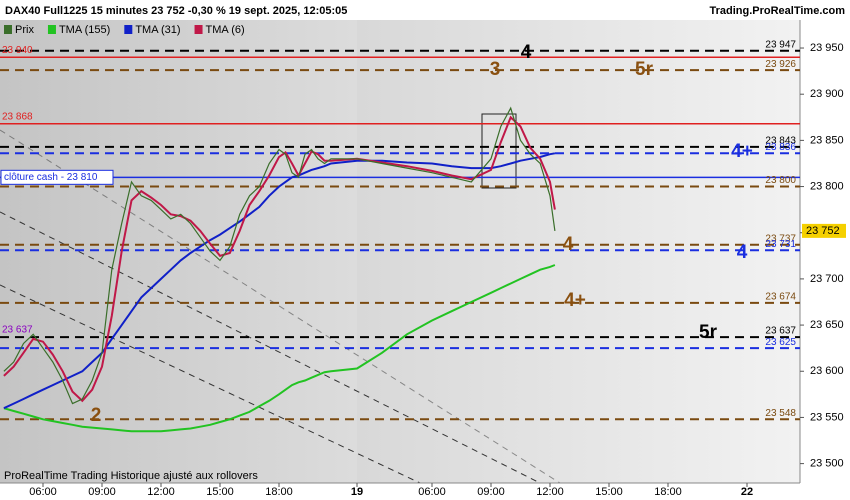  What do you see at coordinates (225, 30) in the screenshot?
I see `legend-label: TMA (6)` at bounding box center [225, 30].